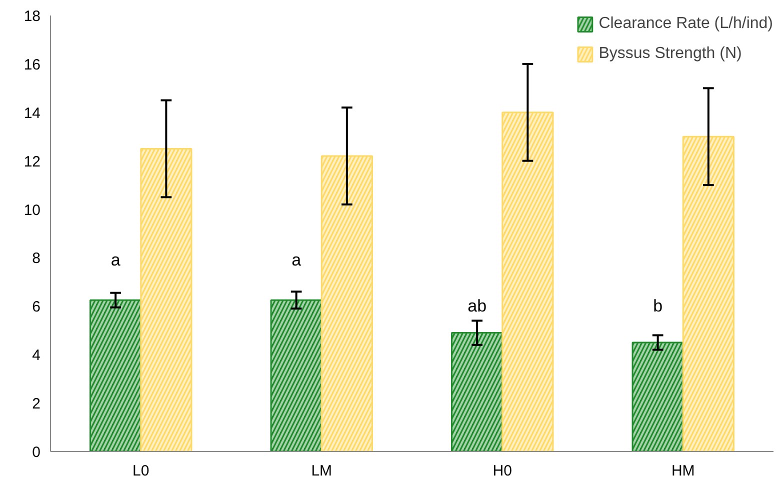 The image size is (783, 491). I want to click on annotation: ab, so click(477, 306).